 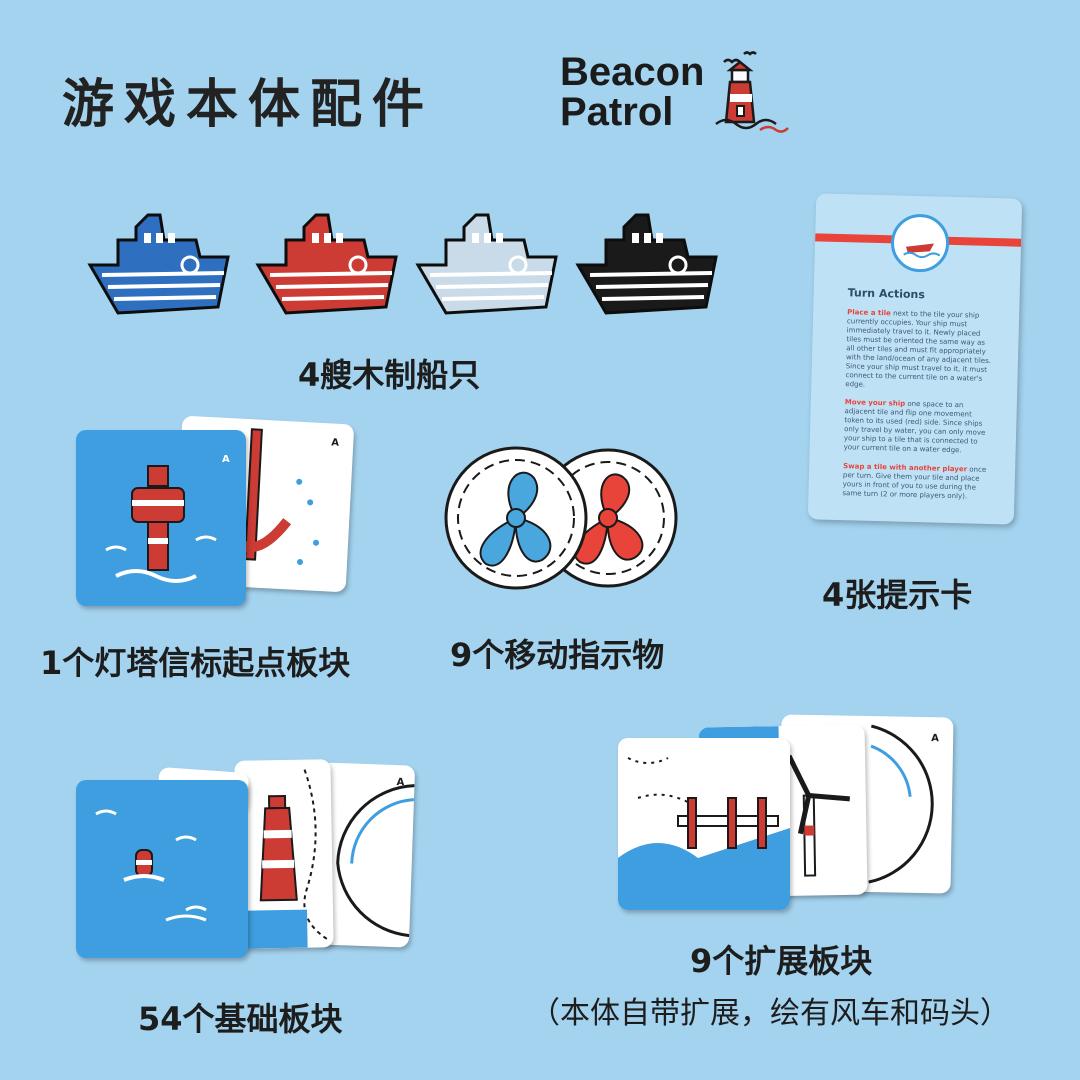 What do you see at coordinates (617, 112) in the screenshot?
I see `logo-line-2: Patrol` at bounding box center [617, 112].